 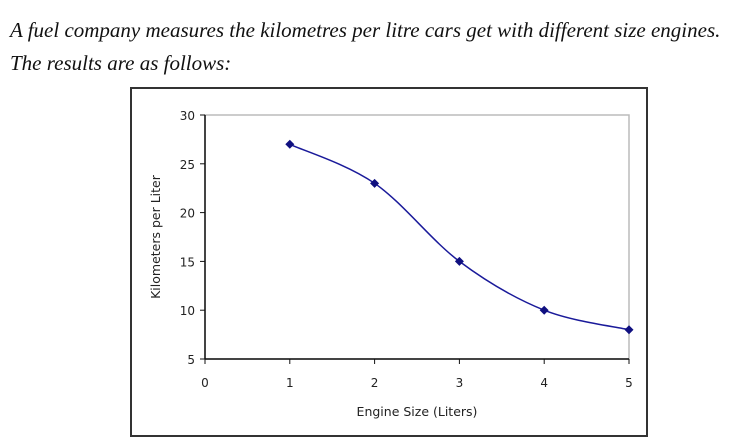 What do you see at coordinates (417, 411) in the screenshot?
I see `x-axis-label: Engine Size (Liters)` at bounding box center [417, 411].